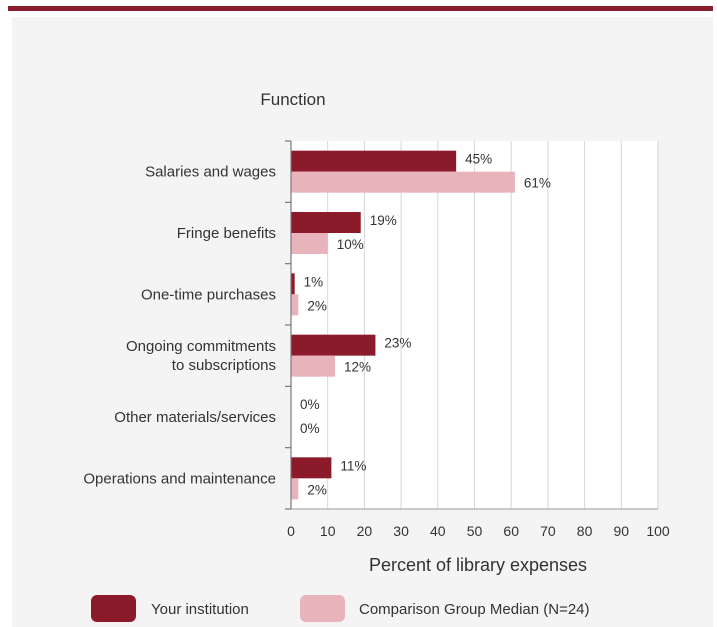 Image resolution: width=717 pixels, height=627 pixels. What do you see at coordinates (622, 531) in the screenshot?
I see `x-tick-label: 90` at bounding box center [622, 531].